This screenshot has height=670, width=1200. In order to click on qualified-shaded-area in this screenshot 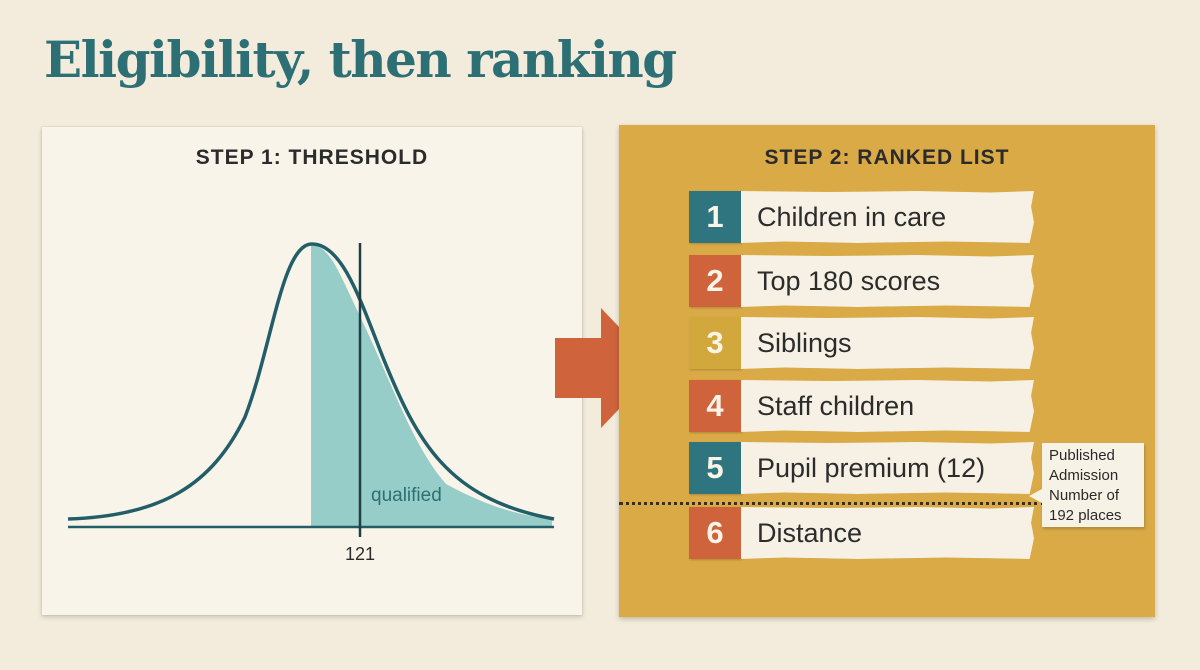, I will do `click(431, 386)`.